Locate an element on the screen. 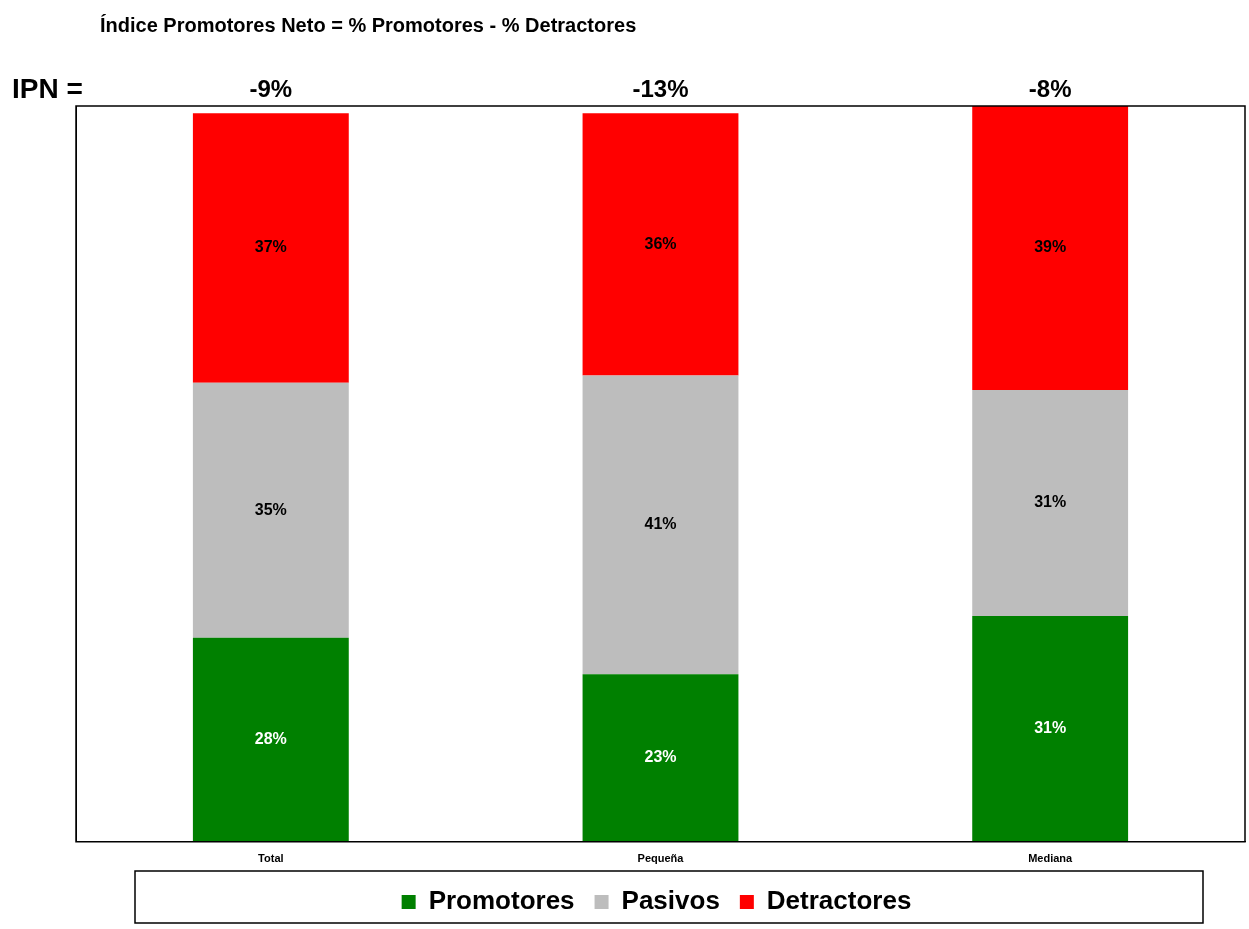 This screenshot has width=1249, height=929. legend-label: Pasivos is located at coordinates (670, 900).